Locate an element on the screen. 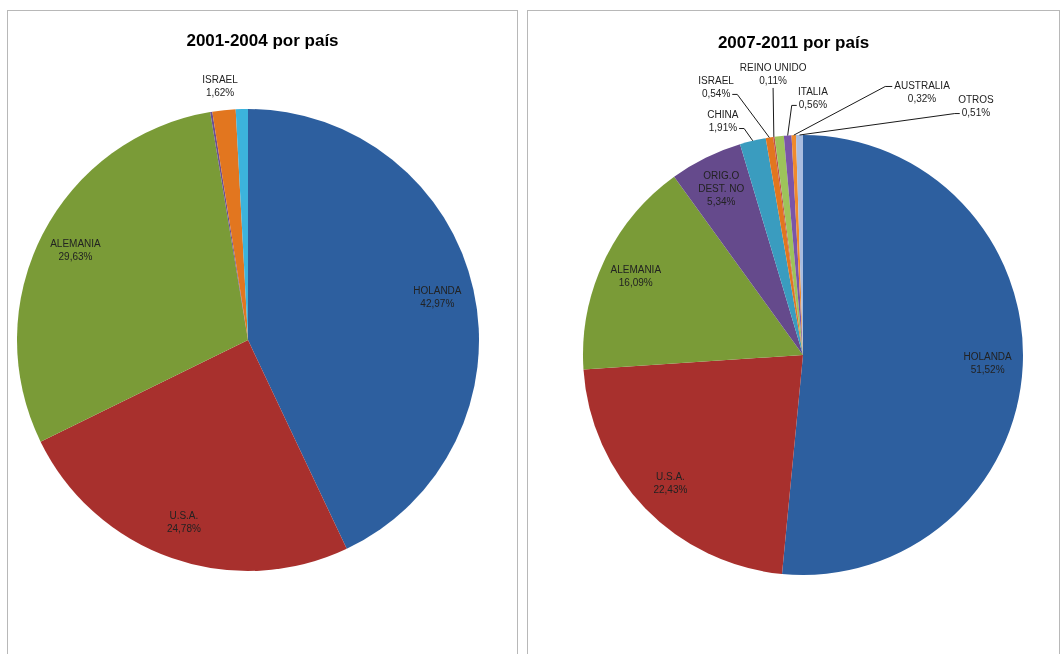 This screenshot has width=1063, height=654. slice-label: ORIG.O DEST. NO is located at coordinates (721, 182).